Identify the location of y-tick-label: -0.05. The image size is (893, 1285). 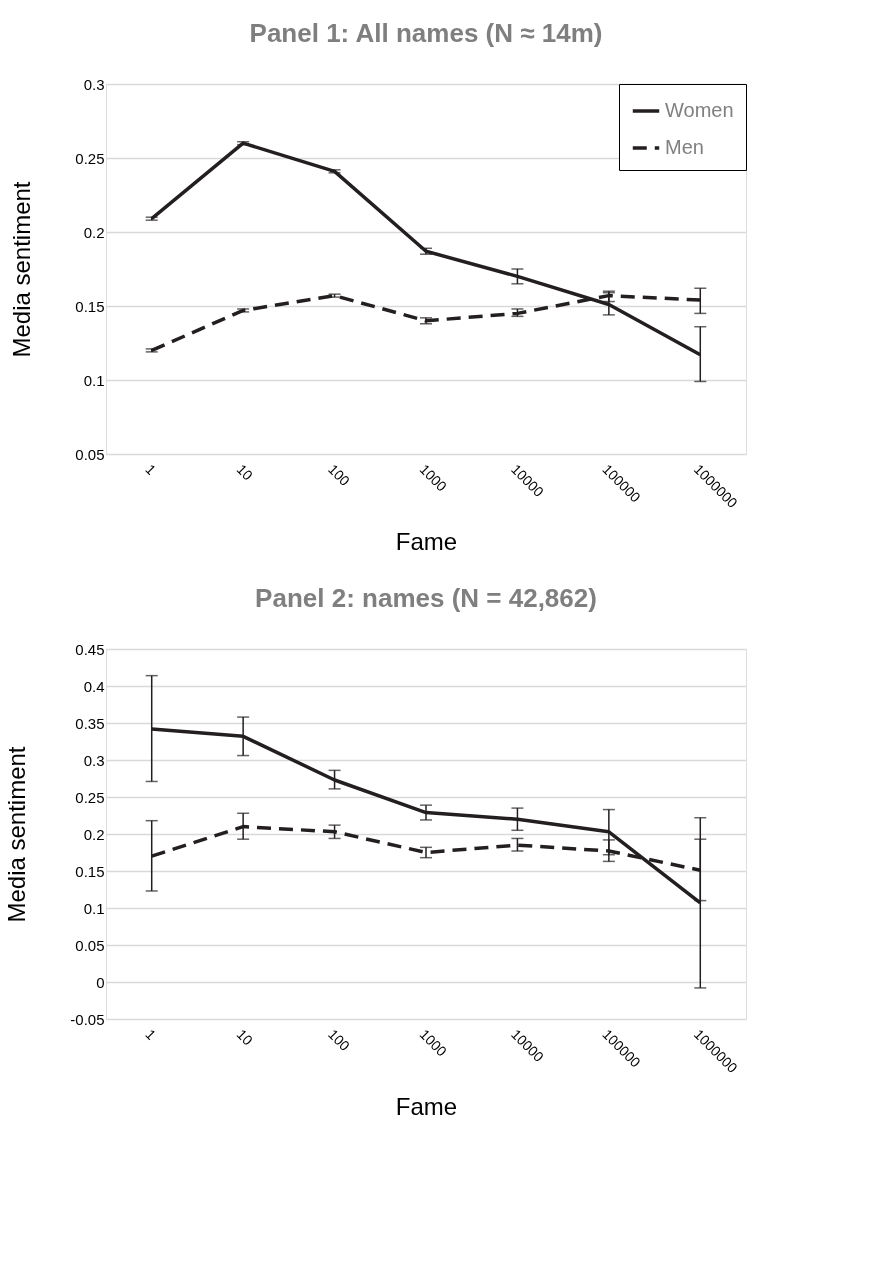
(87, 1019).